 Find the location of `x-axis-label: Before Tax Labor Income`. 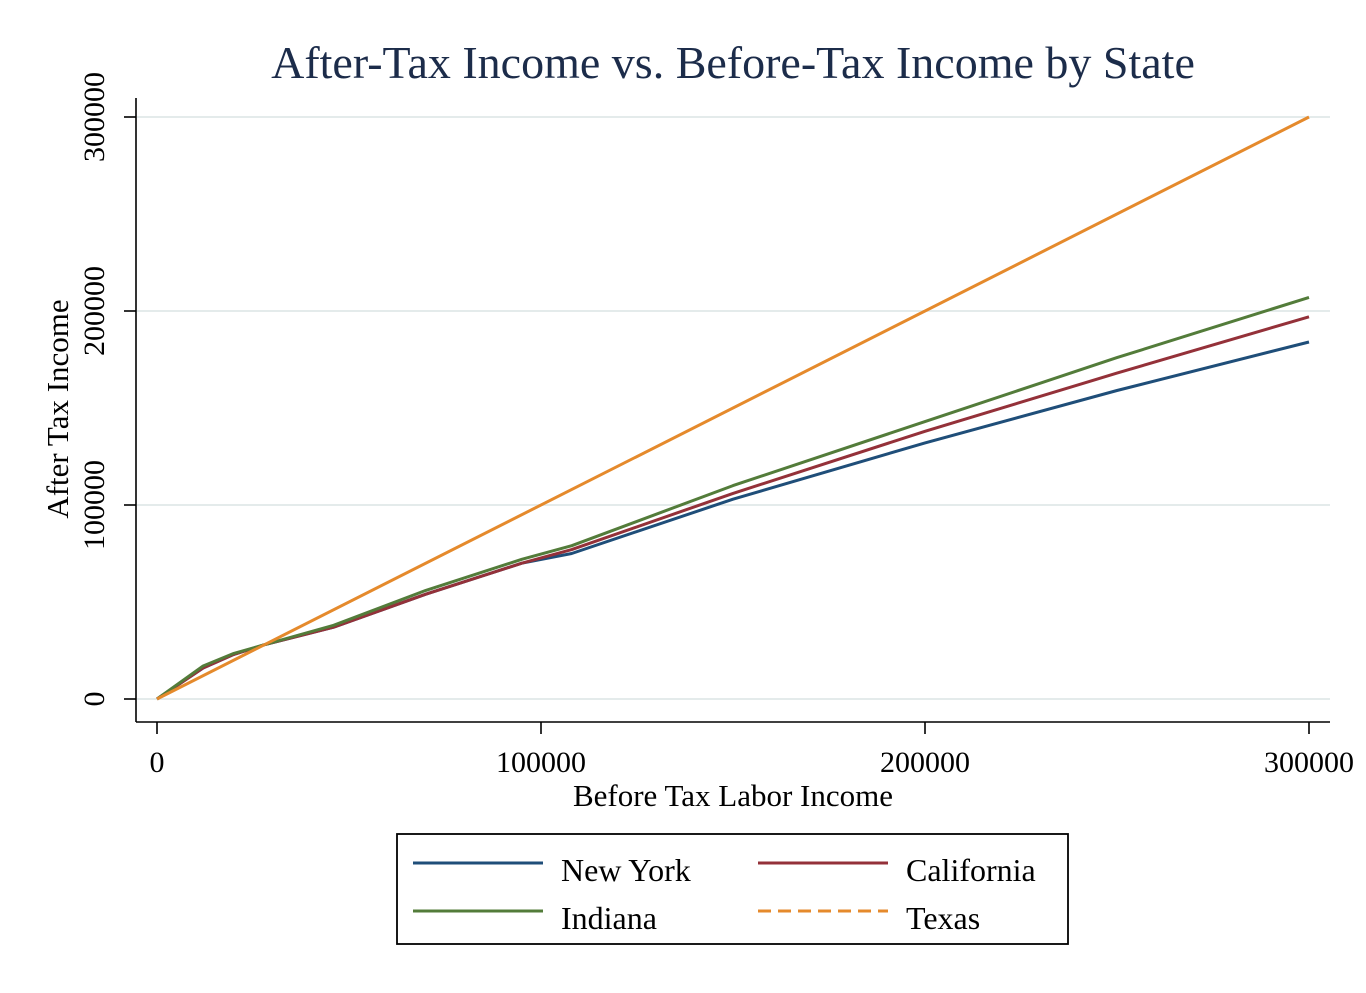

x-axis-label: Before Tax Labor Income is located at coordinates (733, 795).